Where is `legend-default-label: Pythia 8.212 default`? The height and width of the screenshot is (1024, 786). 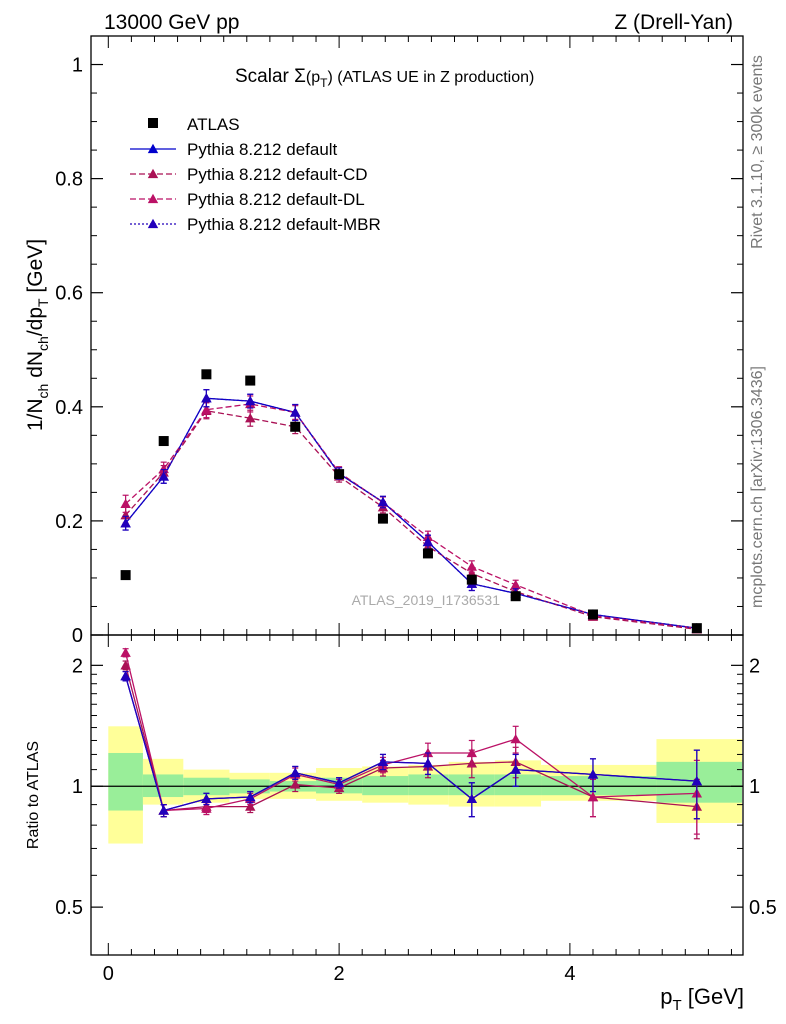
legend-default-label: Pythia 8.212 default is located at coordinates (262, 149).